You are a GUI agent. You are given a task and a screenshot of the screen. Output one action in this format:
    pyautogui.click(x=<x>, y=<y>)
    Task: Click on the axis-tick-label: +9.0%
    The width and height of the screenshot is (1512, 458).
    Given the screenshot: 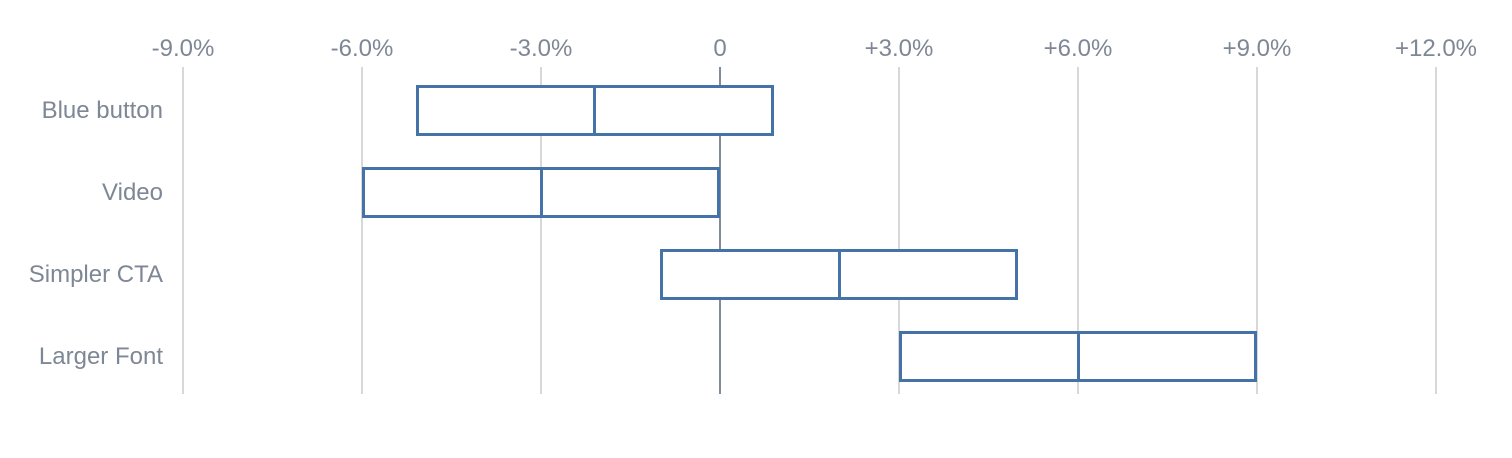 What is the action you would take?
    pyautogui.click(x=1257, y=48)
    